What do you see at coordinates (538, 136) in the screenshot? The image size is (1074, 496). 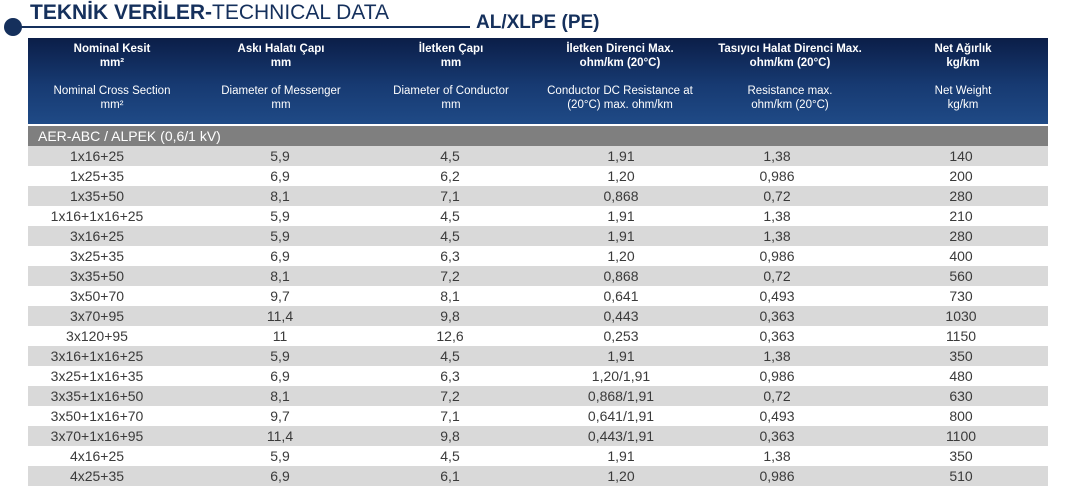 I see `section-heading: AER-ABC / ALPEK (0,6/1 kV)` at bounding box center [538, 136].